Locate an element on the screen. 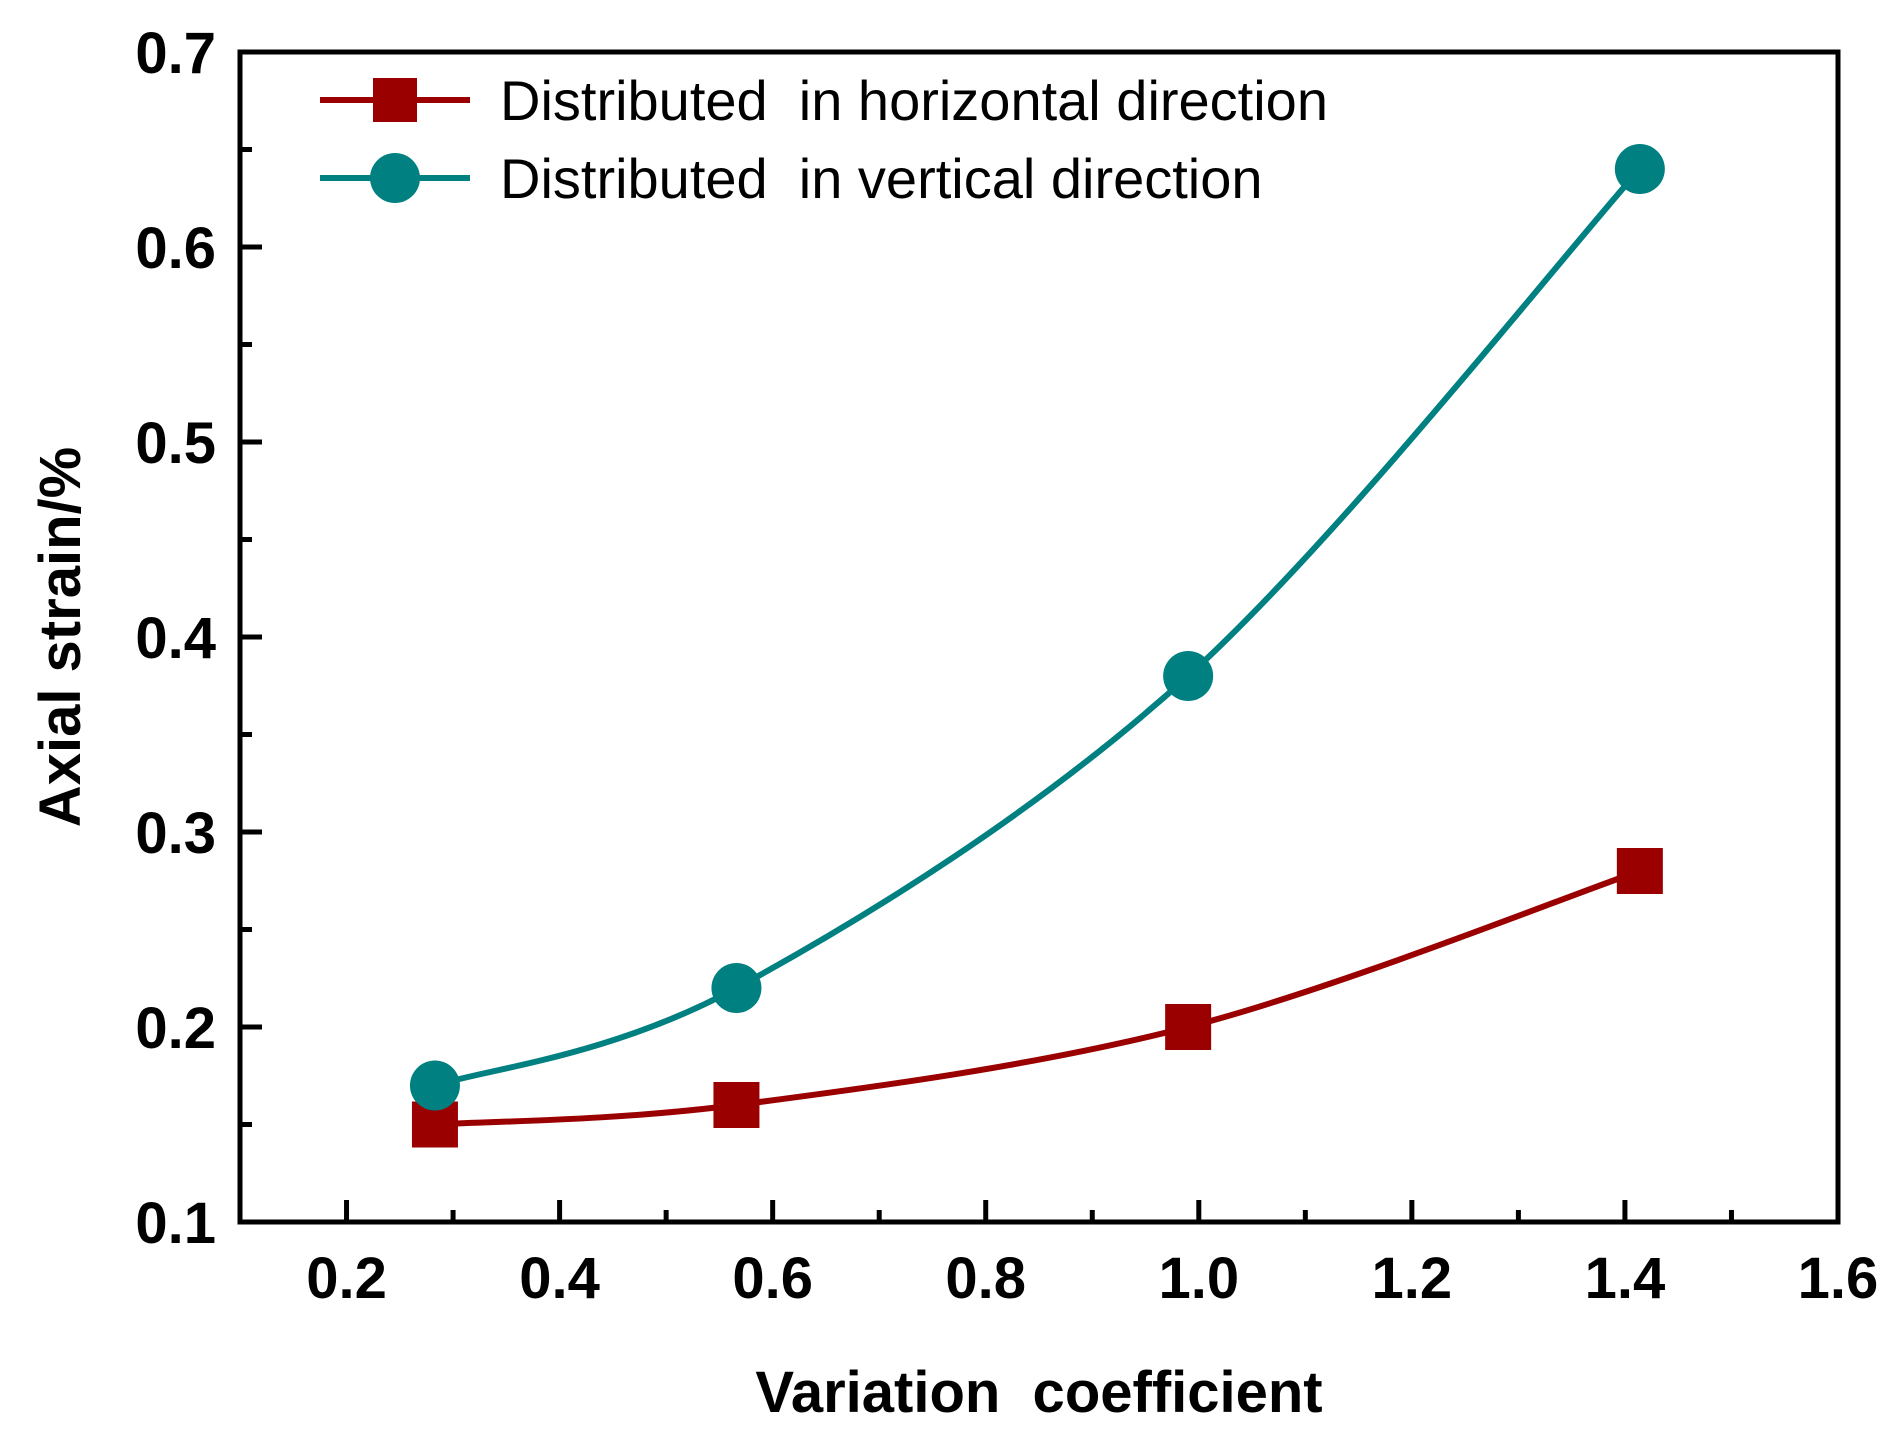 Image resolution: width=1898 pixels, height=1442 pixels. y-tick-label: 0.6 is located at coordinates (175, 248).